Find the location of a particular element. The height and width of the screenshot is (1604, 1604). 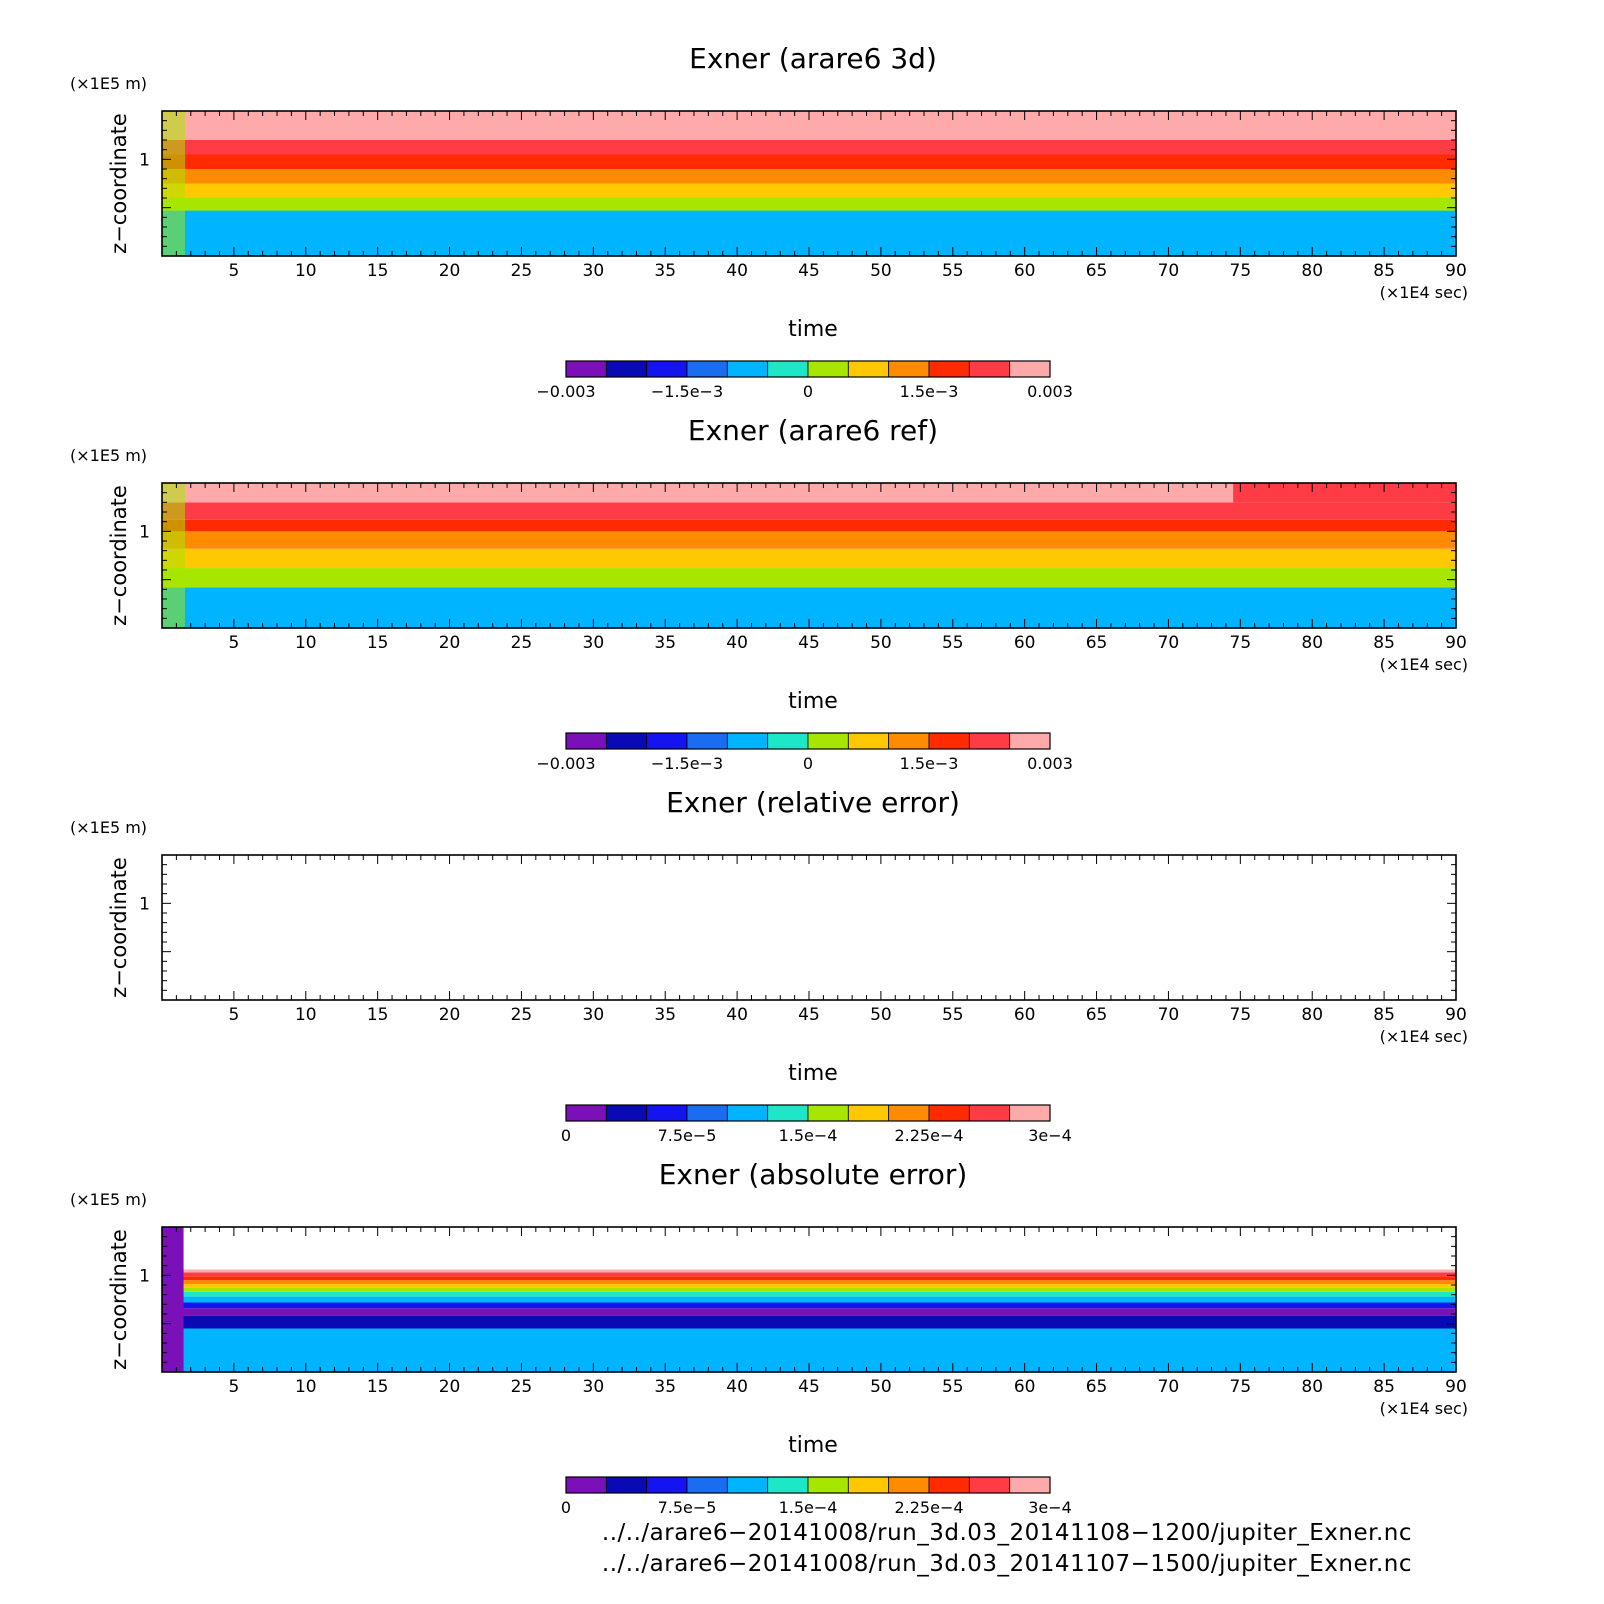

panel-title: Exner (relative error) is located at coordinates (813, 802).